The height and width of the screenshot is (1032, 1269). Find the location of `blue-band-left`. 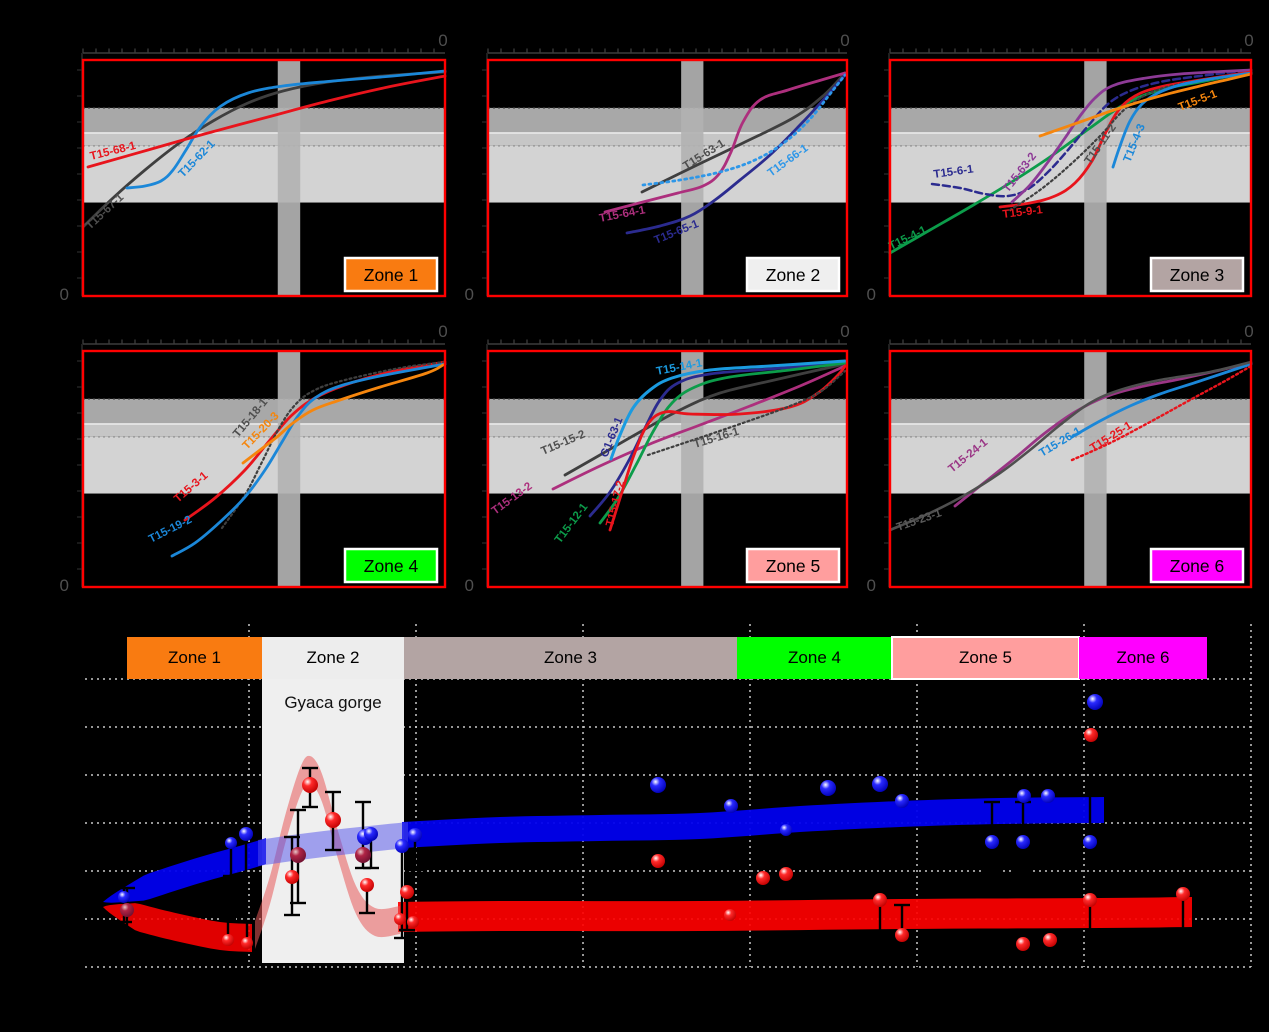

blue-band-left is located at coordinates (184, 870).